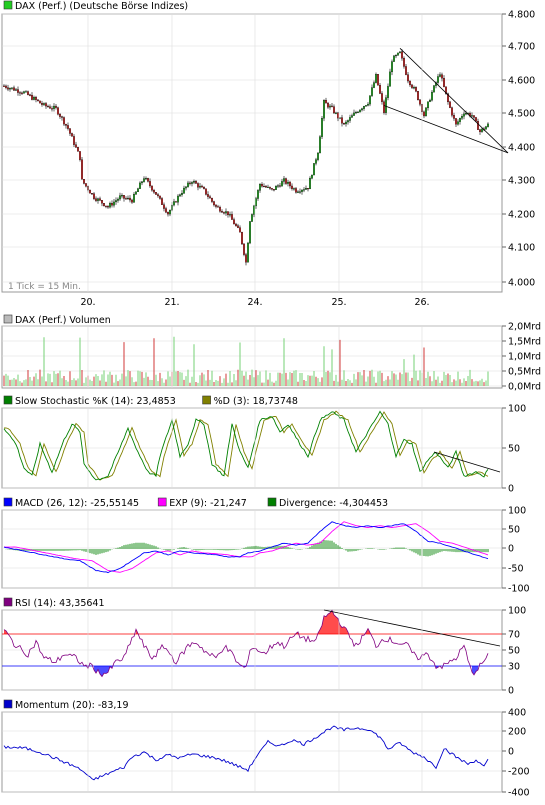 This screenshot has height=805, width=545. I want to click on price-trendline, so click(446, 129).